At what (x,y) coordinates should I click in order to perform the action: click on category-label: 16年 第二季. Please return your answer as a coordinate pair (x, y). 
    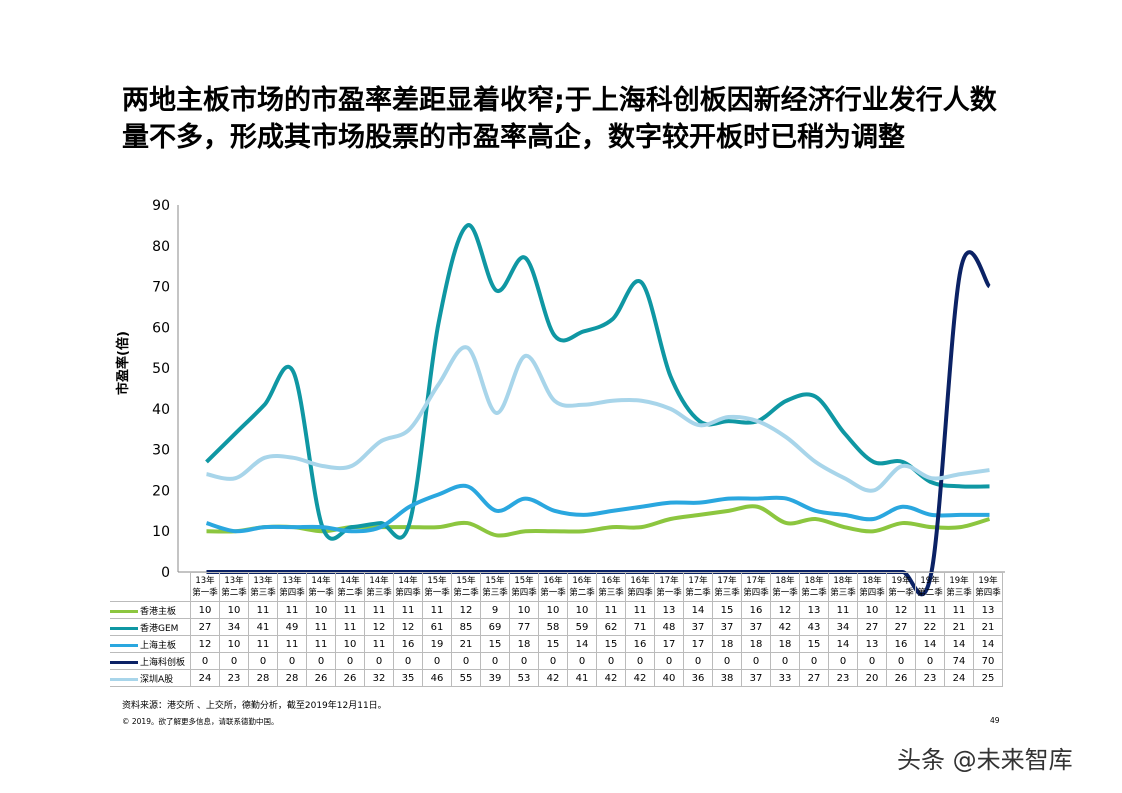
    Looking at the image, I should click on (582, 587).